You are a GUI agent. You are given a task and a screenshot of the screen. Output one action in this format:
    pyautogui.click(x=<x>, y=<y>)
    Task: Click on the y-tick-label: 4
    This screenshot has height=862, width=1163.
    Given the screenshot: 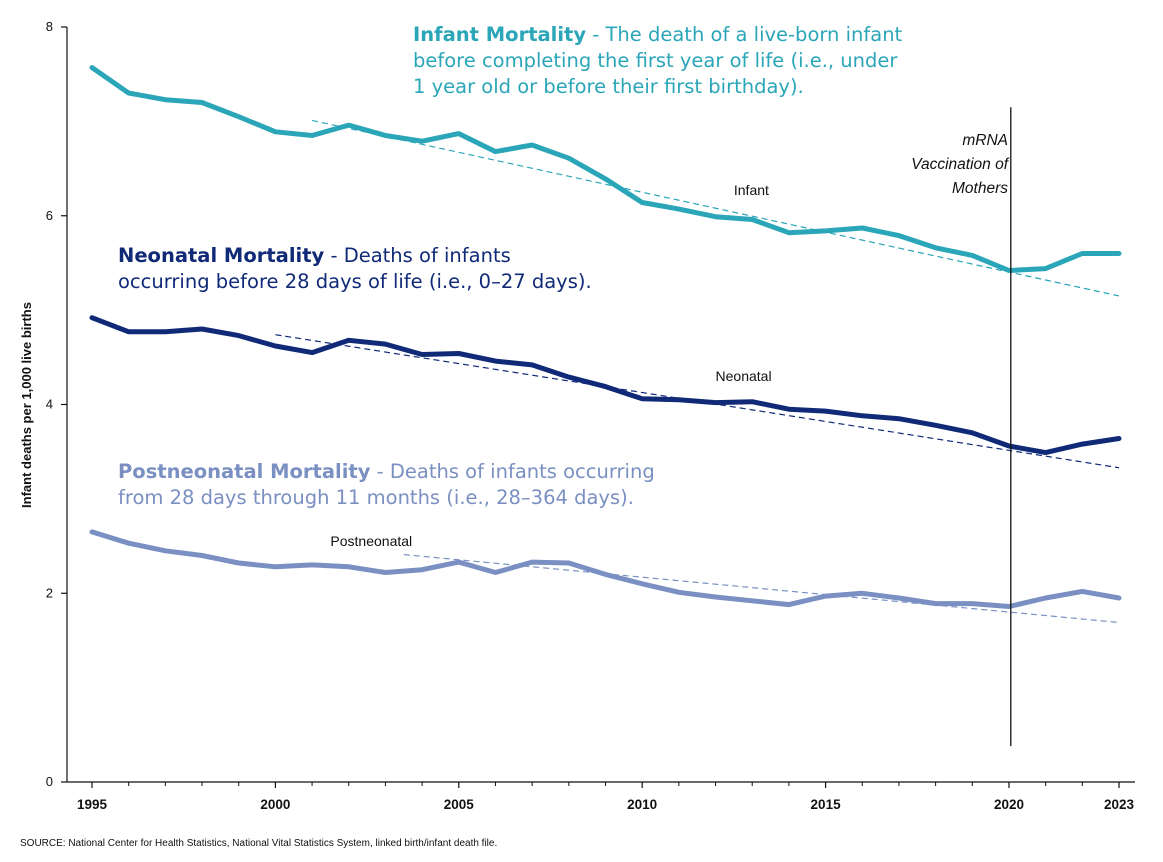 What is the action you would take?
    pyautogui.click(x=49, y=404)
    